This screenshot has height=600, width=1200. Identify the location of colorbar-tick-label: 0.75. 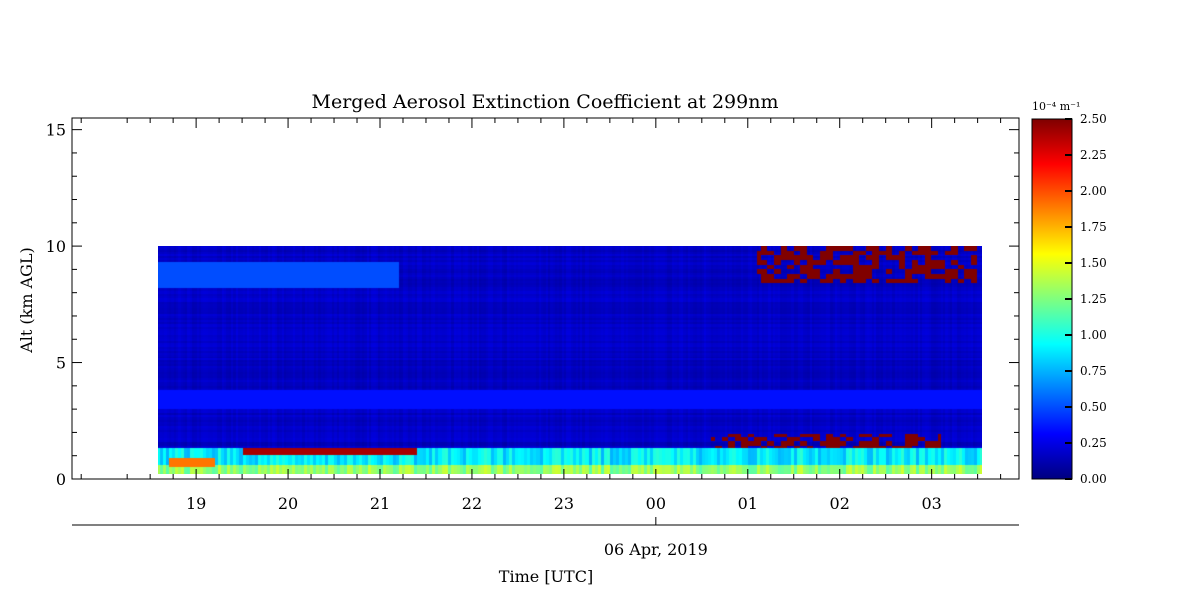
(1093, 371).